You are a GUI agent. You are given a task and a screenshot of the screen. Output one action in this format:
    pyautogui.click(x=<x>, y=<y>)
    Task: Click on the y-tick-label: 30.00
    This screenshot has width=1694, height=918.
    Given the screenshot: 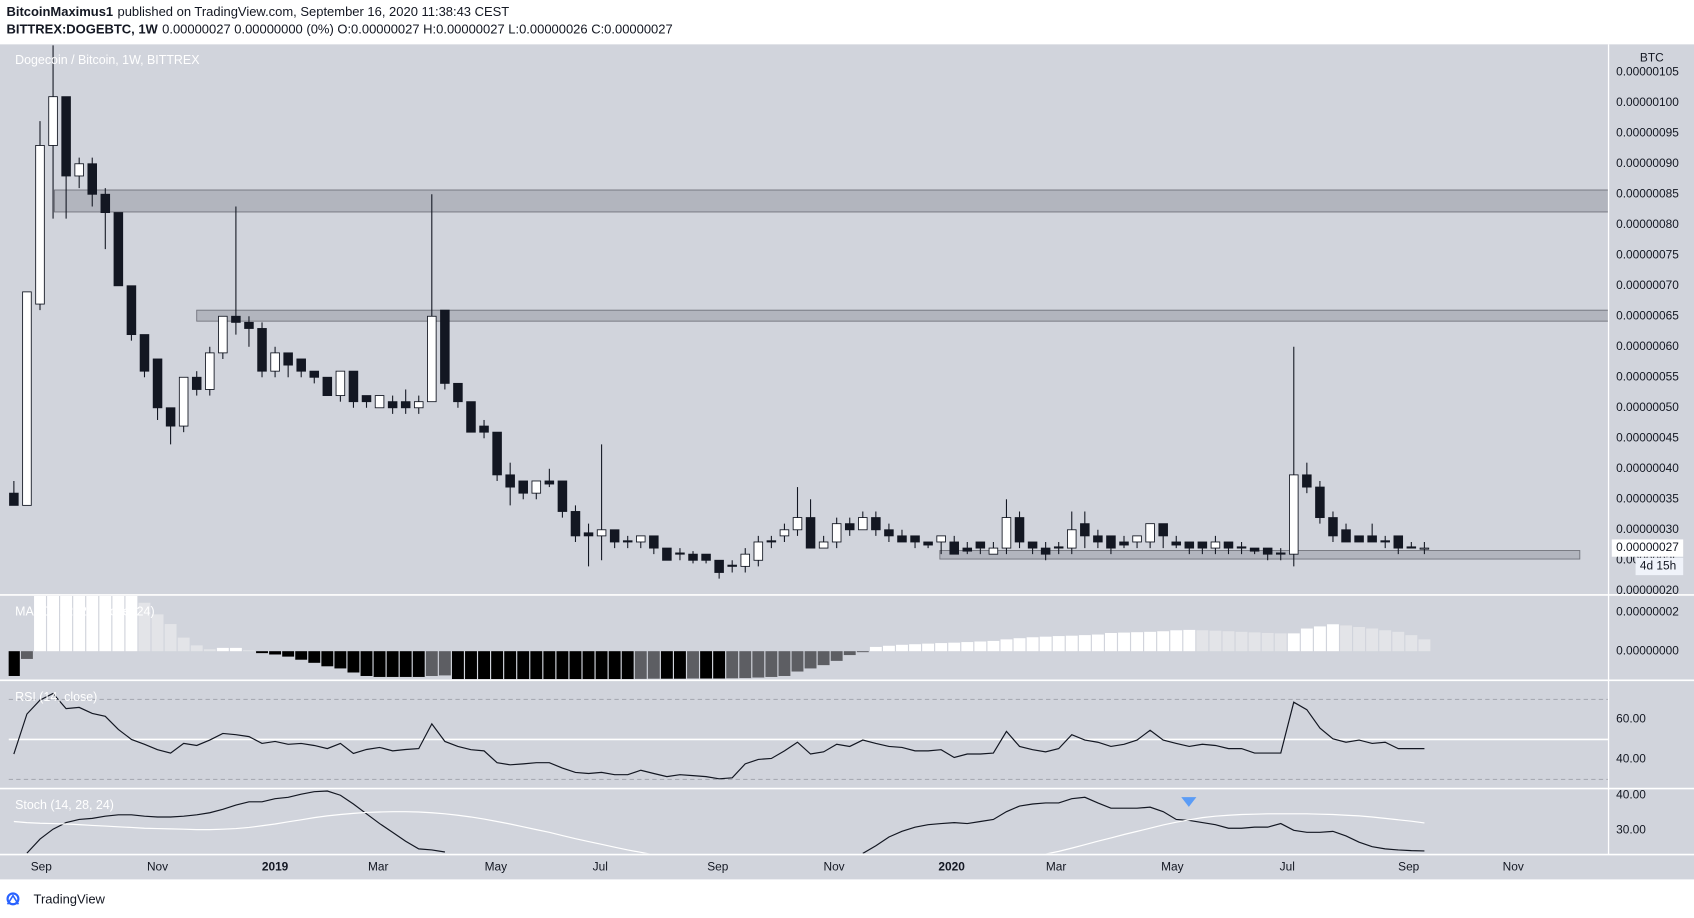 What is the action you would take?
    pyautogui.click(x=1631, y=829)
    